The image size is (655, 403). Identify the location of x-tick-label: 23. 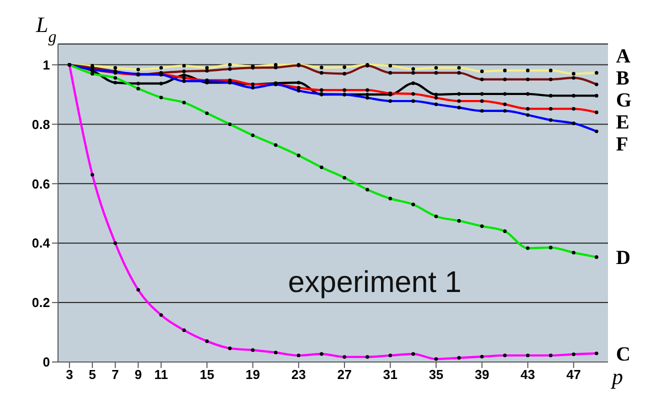
(298, 374).